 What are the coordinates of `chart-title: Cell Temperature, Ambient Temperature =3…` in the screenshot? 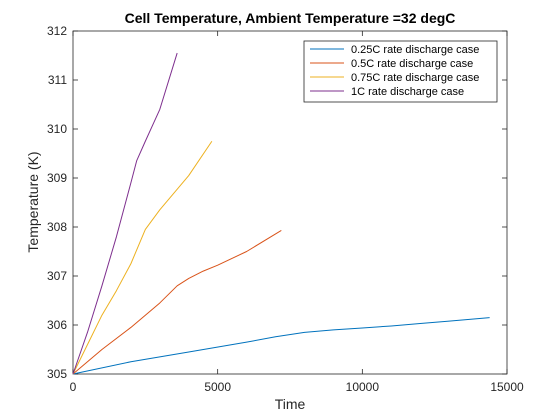 It's located at (290, 18).